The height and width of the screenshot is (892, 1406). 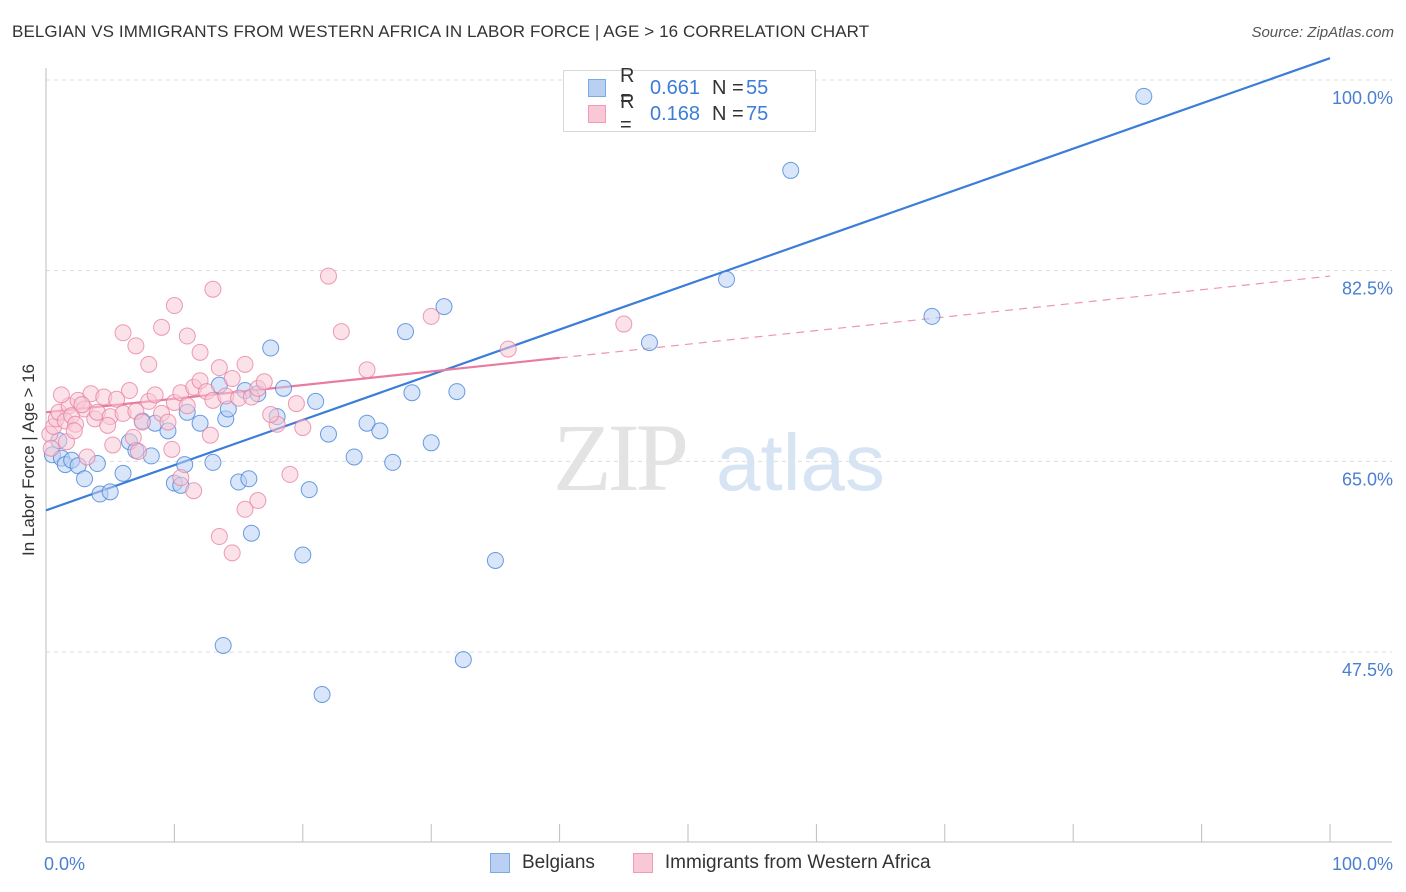 What do you see at coordinates (1367, 479) in the screenshot?
I see `y-tick-label: 65.0%` at bounding box center [1367, 479].